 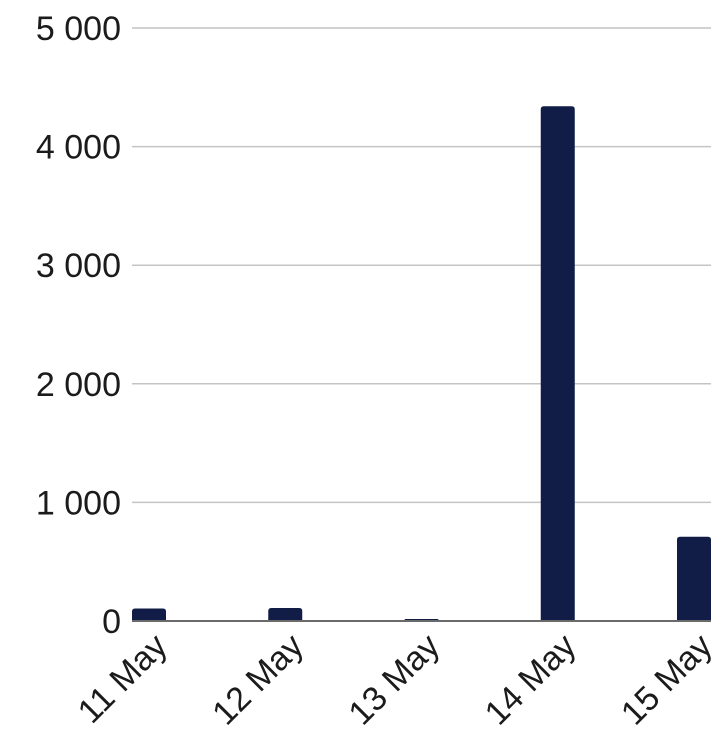 What do you see at coordinates (557, 363) in the screenshot?
I see `bar-14-may` at bounding box center [557, 363].